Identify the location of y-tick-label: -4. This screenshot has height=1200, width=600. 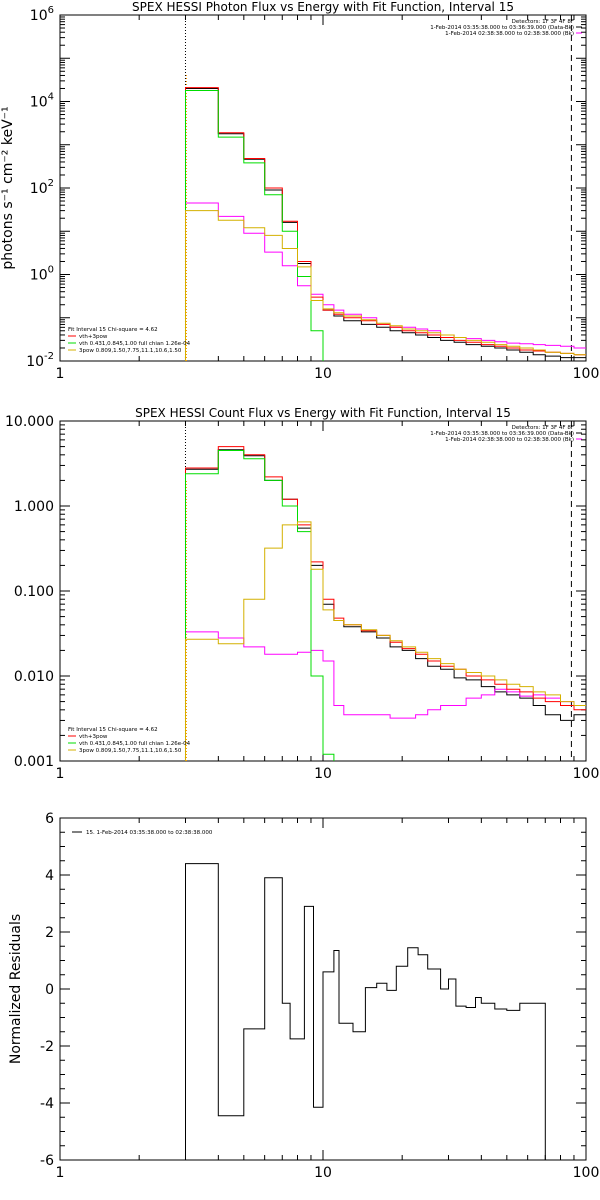
(47, 1104).